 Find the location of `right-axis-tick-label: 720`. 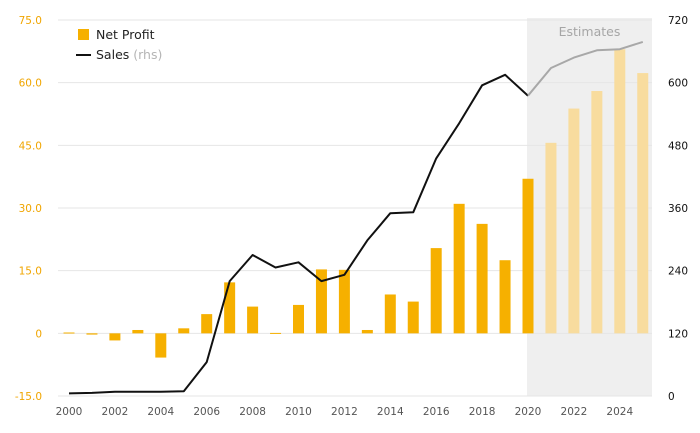

right-axis-tick-label: 720 is located at coordinates (678, 21).